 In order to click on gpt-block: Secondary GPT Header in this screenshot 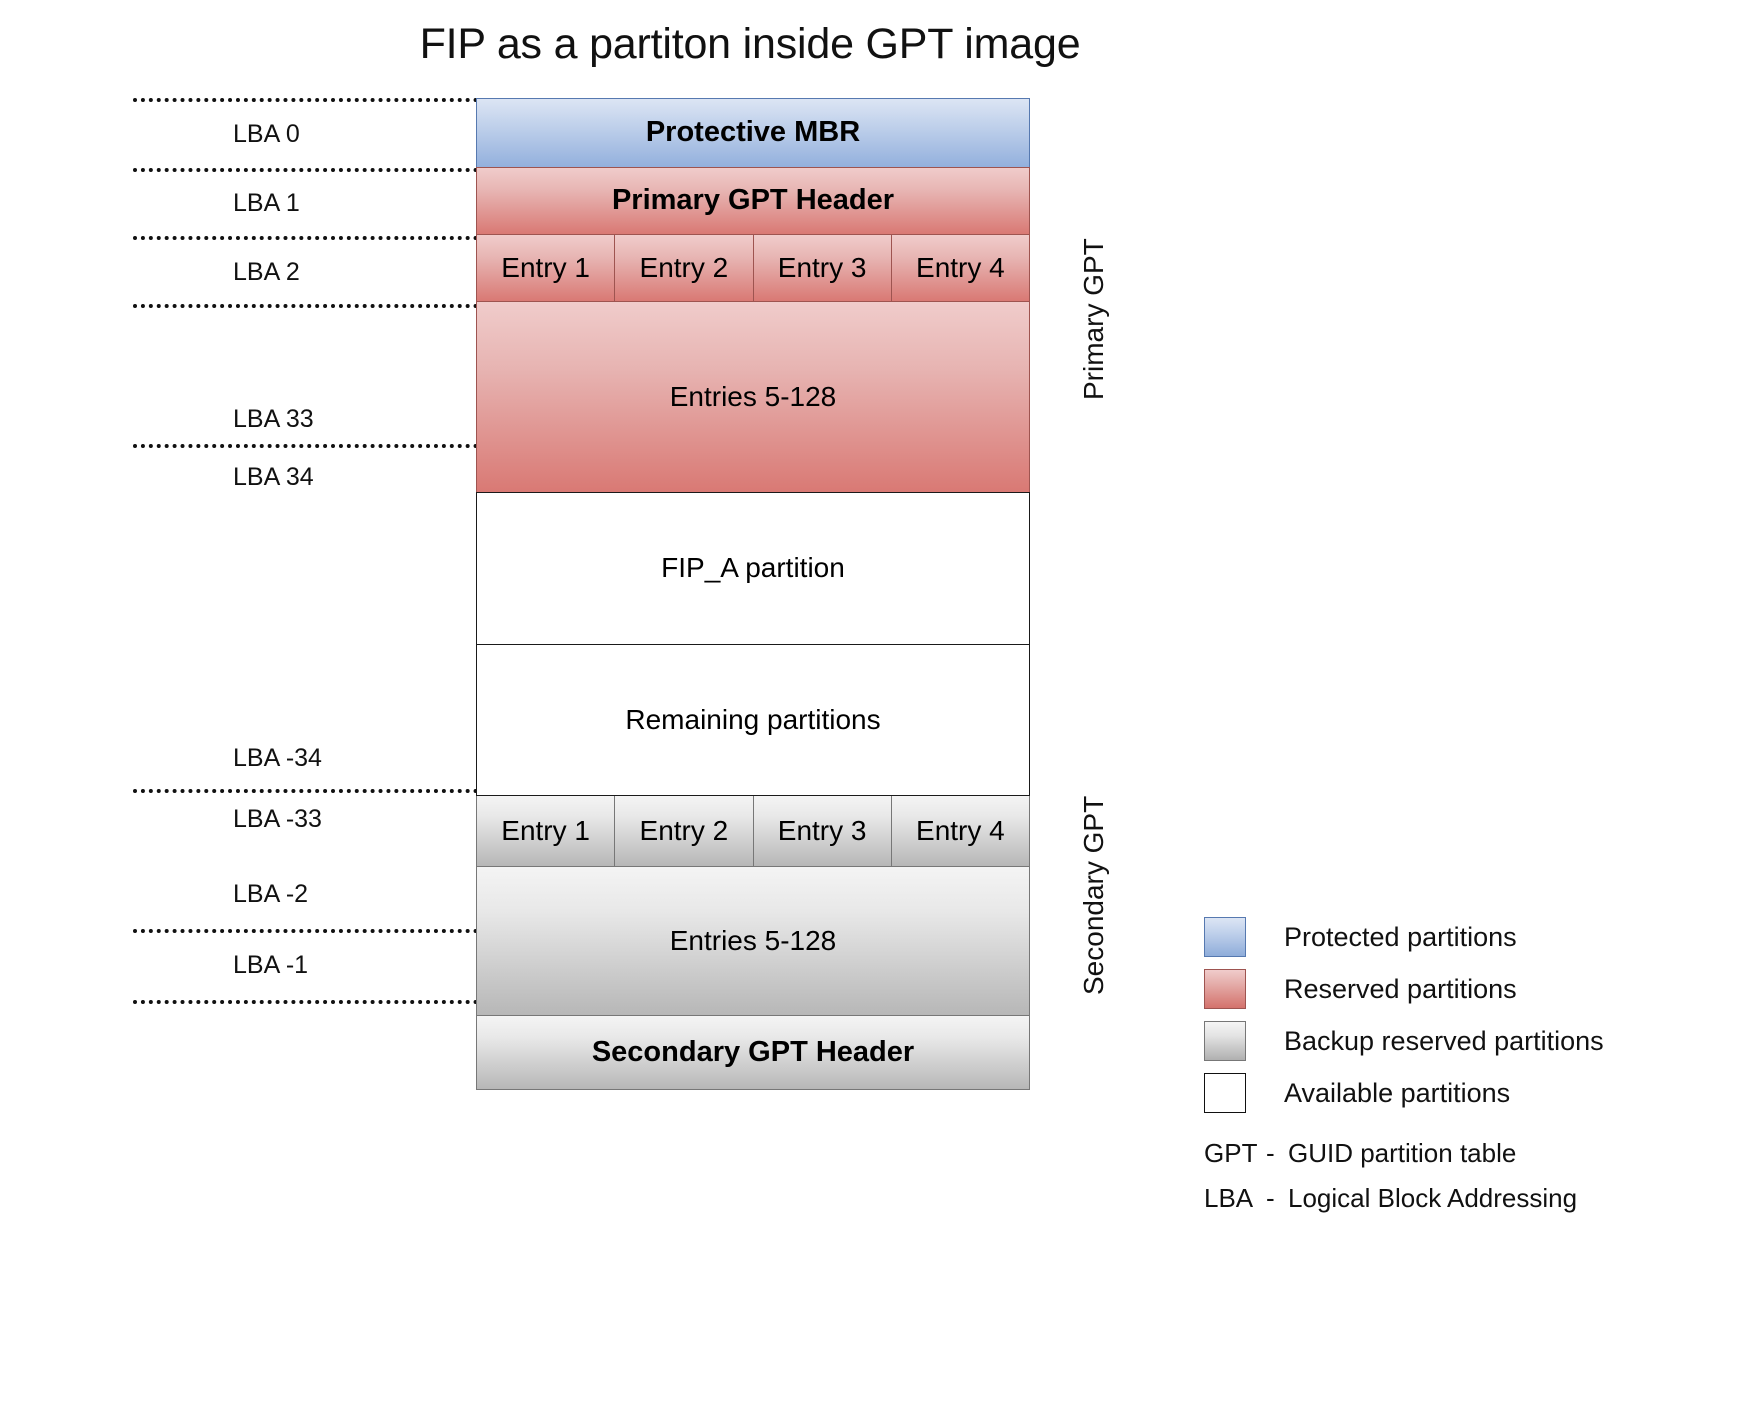, I will do `click(753, 1052)`.